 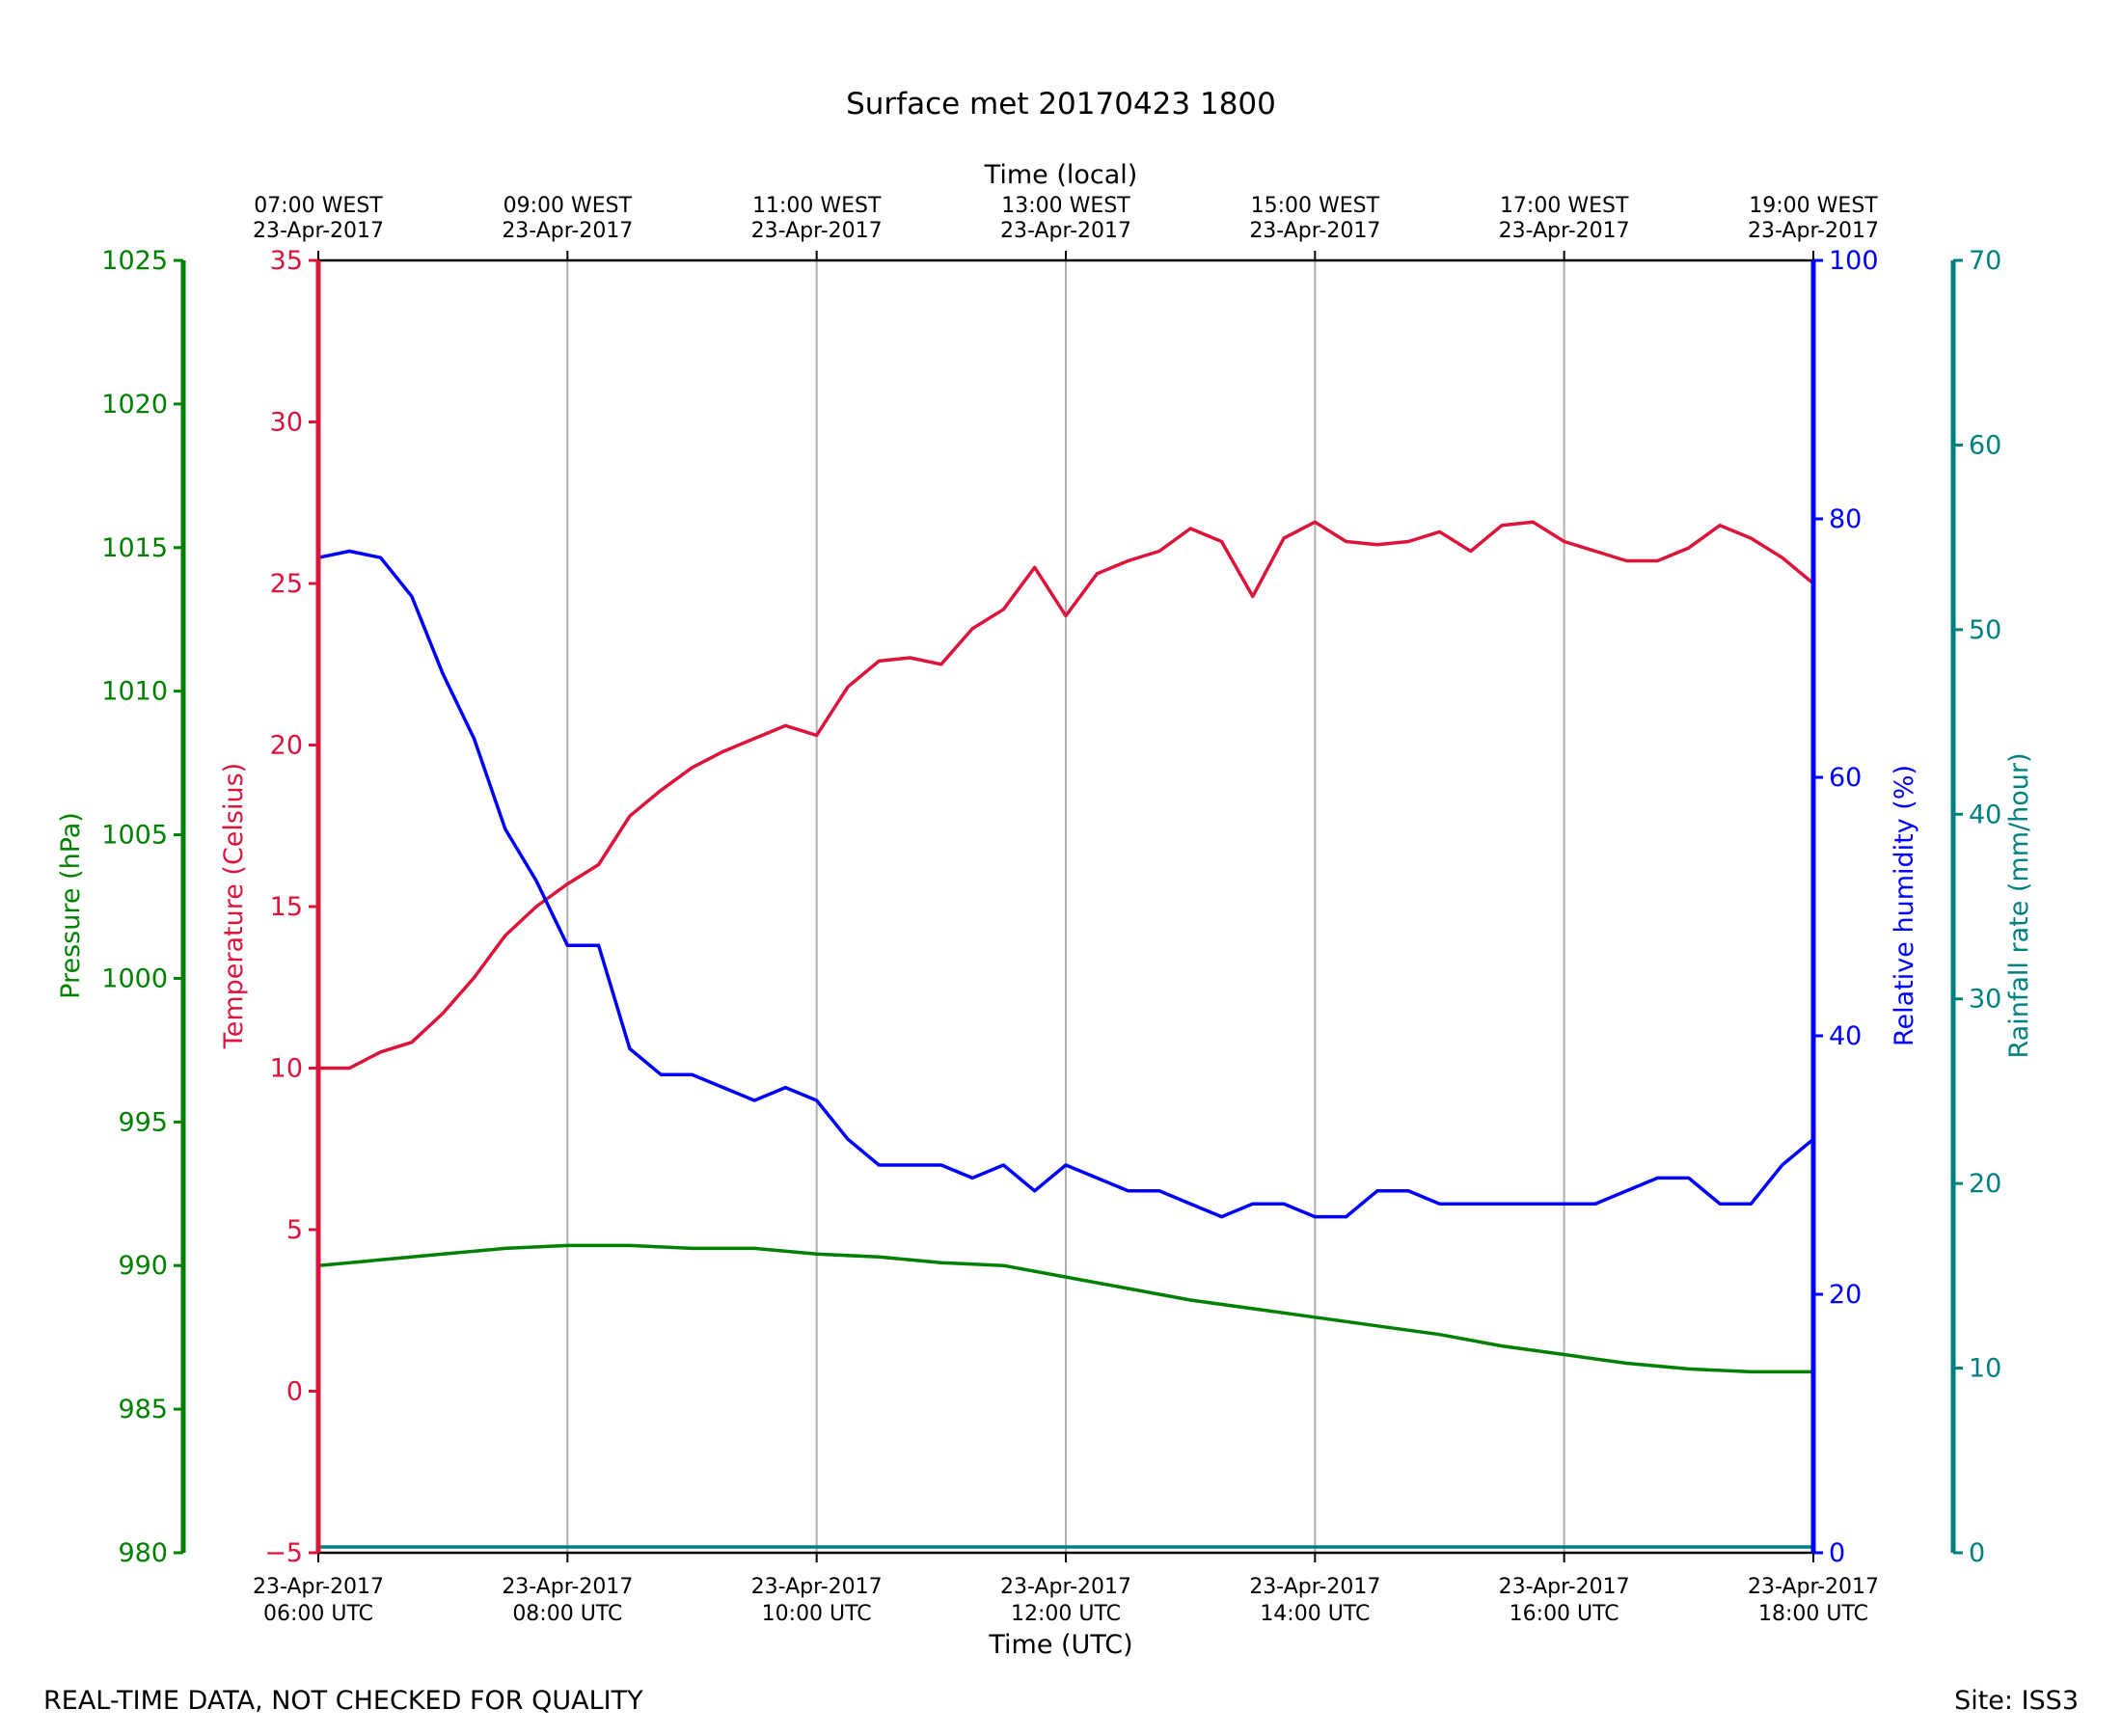 What do you see at coordinates (1985, 630) in the screenshot?
I see `rainfall-tick-label: 50` at bounding box center [1985, 630].